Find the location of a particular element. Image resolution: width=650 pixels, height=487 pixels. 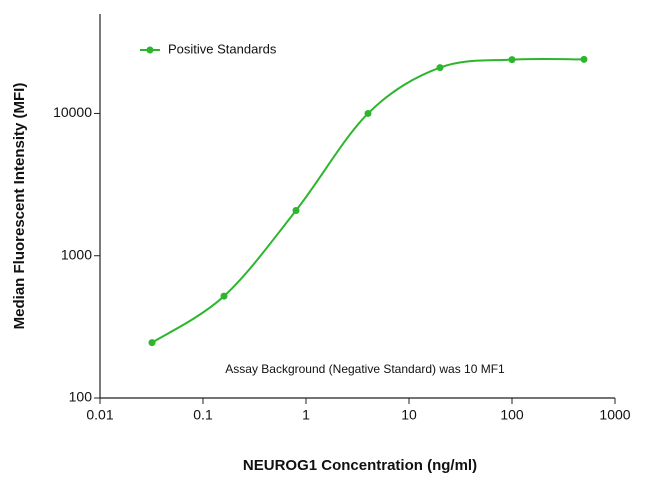

y-tick-label: 100 is located at coordinates (81, 397).